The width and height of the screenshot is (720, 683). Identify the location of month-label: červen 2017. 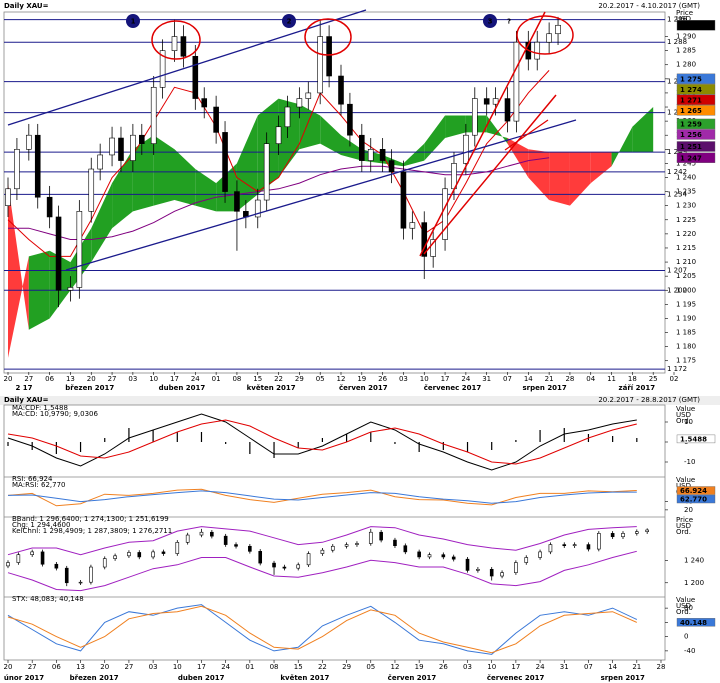
(363, 388).